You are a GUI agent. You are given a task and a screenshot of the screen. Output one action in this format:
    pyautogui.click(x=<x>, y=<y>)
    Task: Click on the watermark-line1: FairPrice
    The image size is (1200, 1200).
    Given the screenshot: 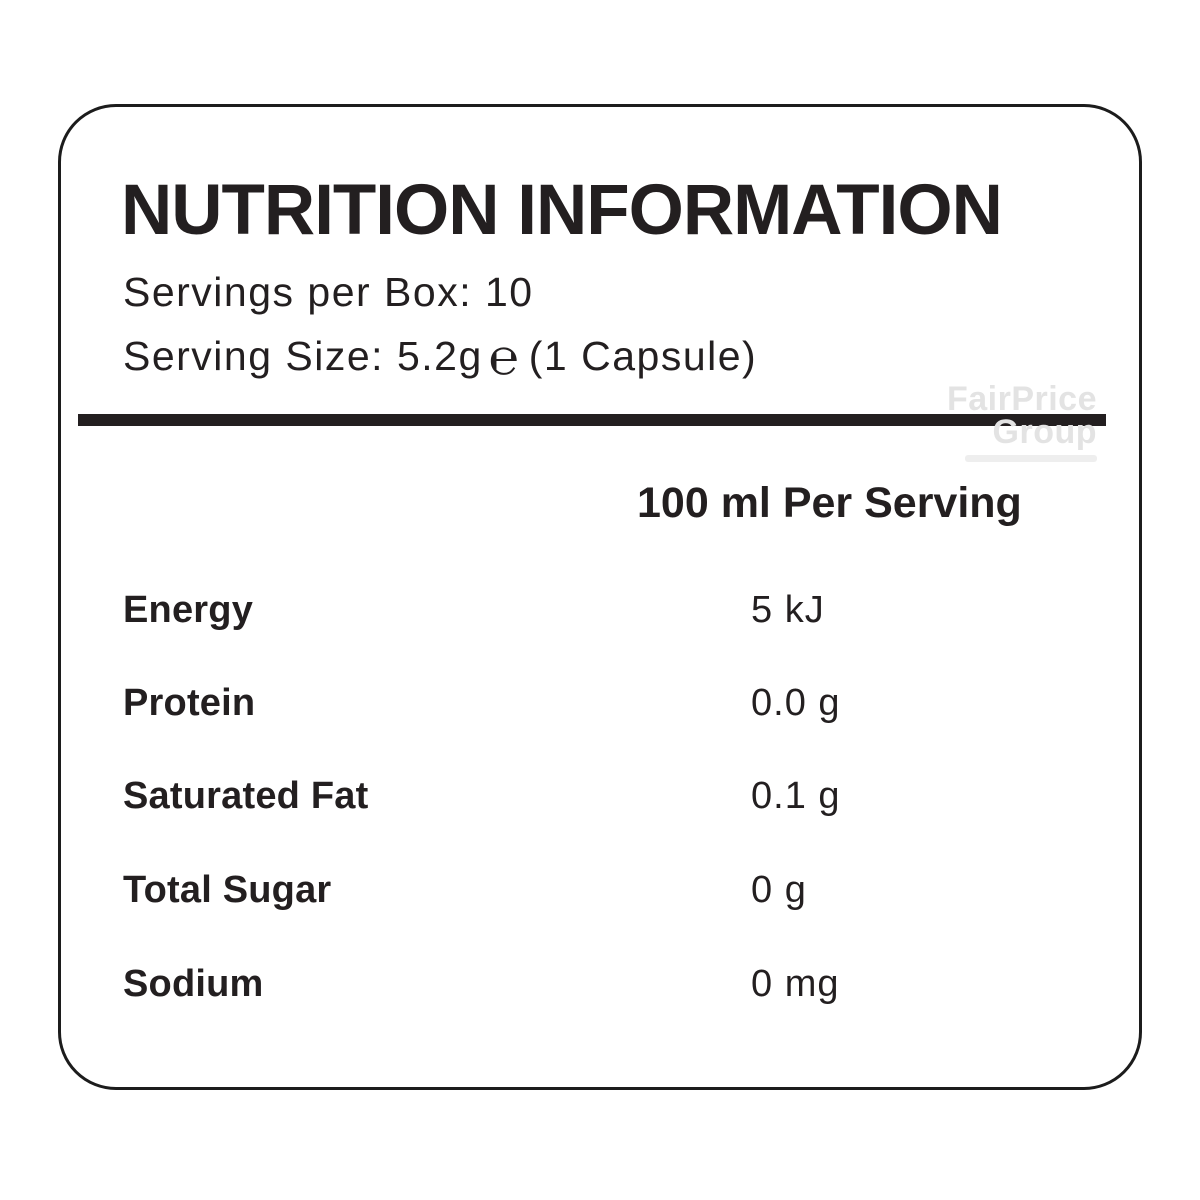 What is the action you would take?
    pyautogui.click(x=1021, y=399)
    